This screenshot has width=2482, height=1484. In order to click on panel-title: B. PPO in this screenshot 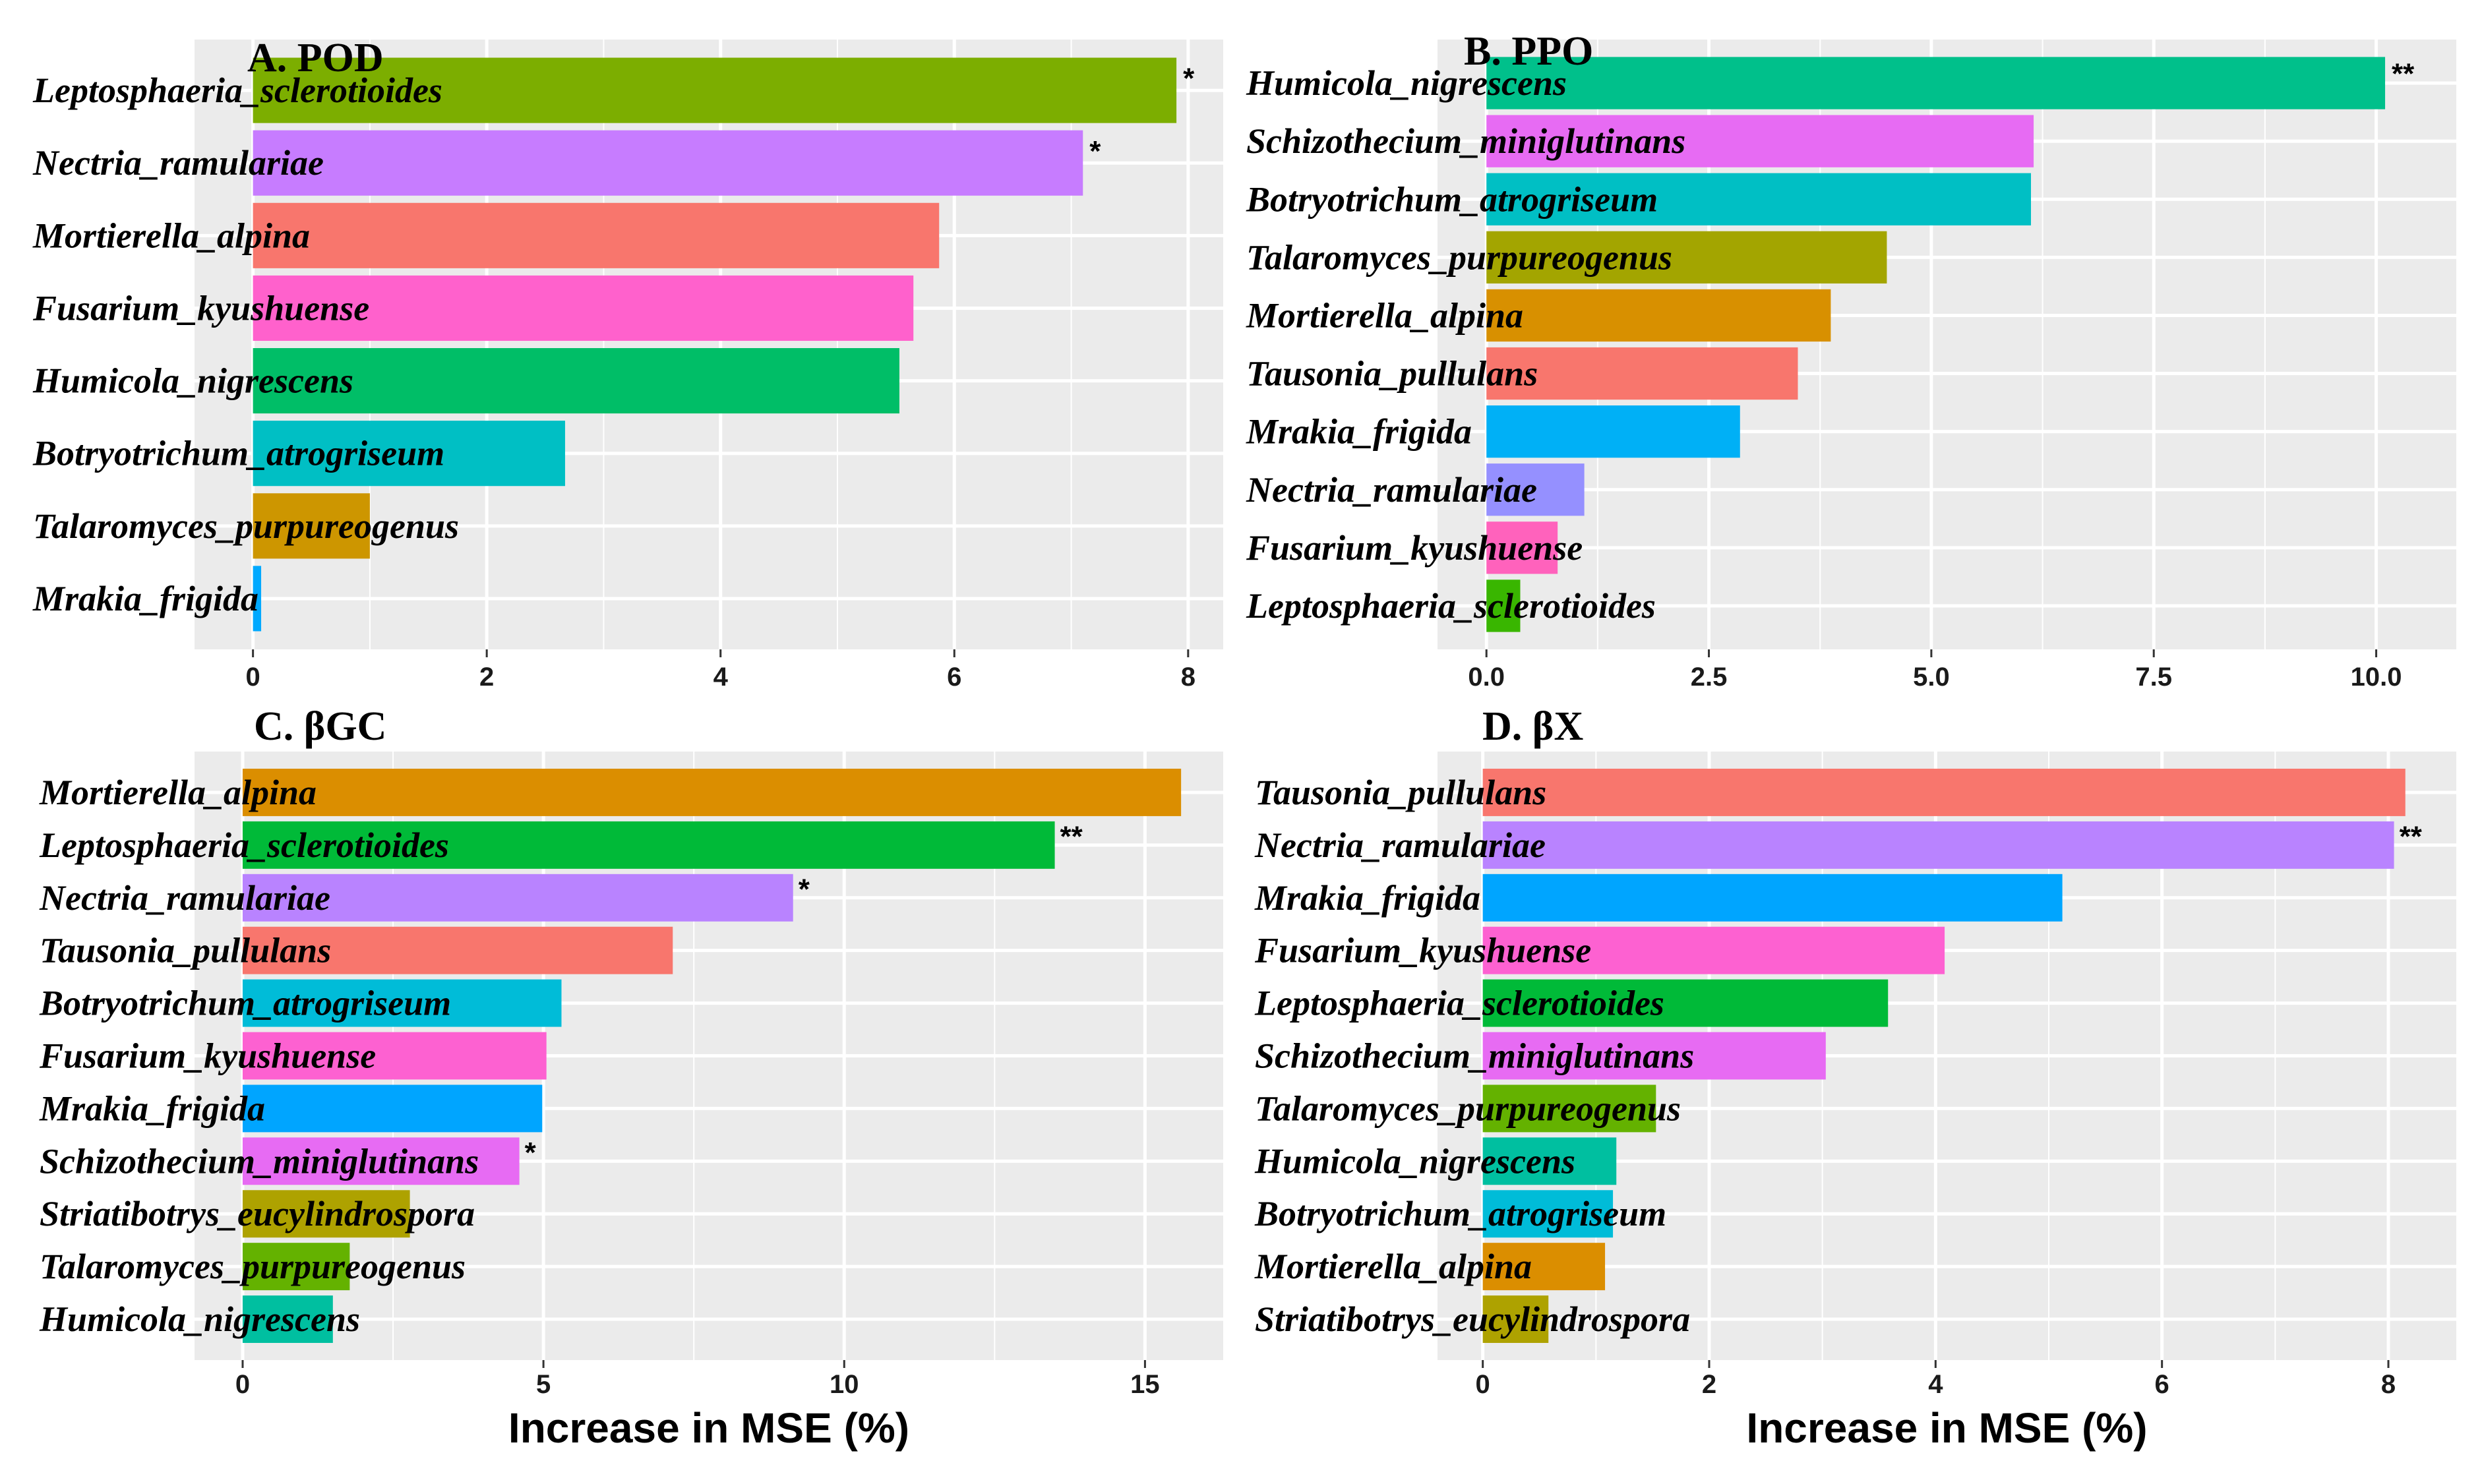, I will do `click(1529, 51)`.